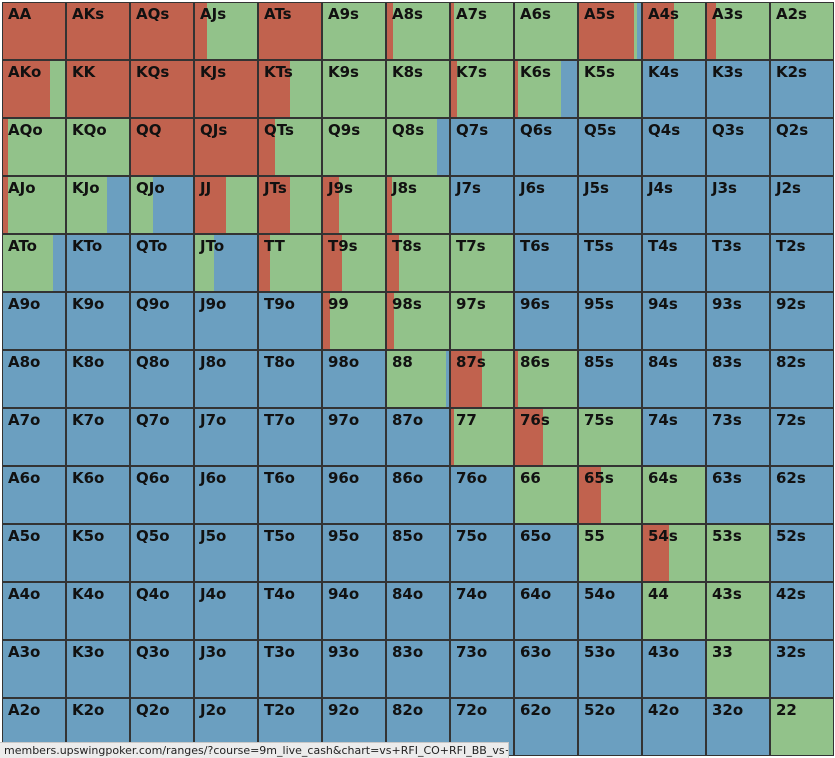 The width and height of the screenshot is (835, 758). Describe the element at coordinates (226, 31) in the screenshot. I see `hand-cell: AJs` at that location.